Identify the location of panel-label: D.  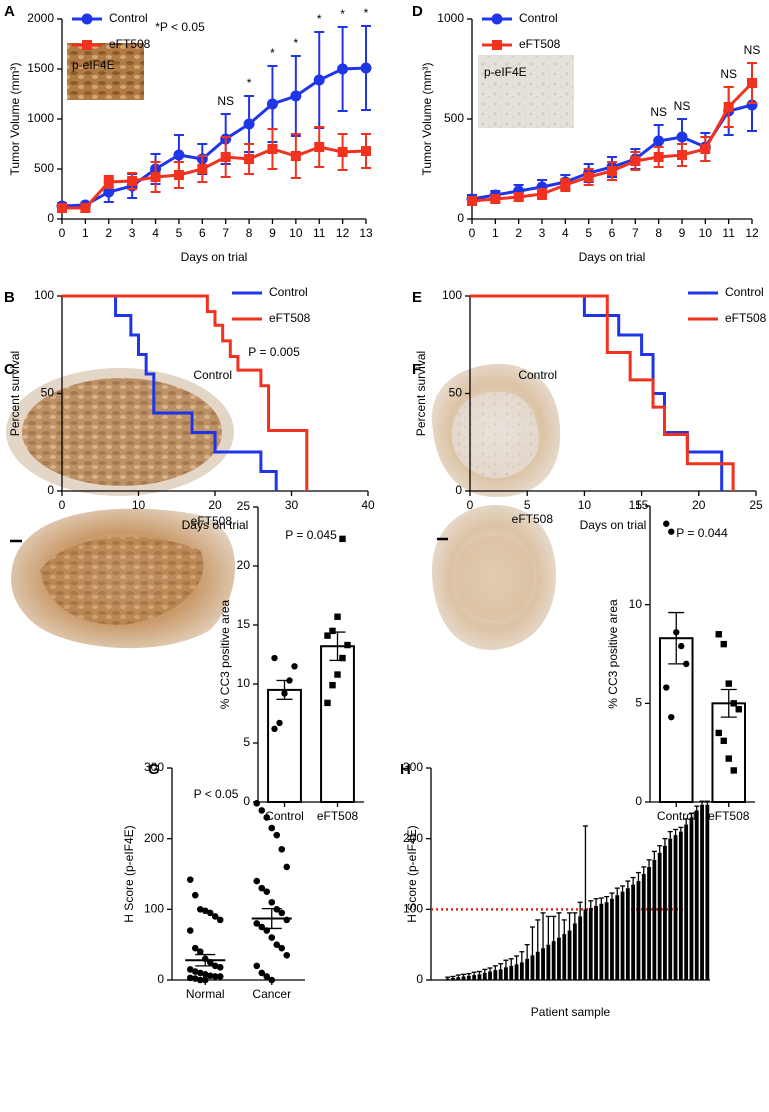
(417, 11).